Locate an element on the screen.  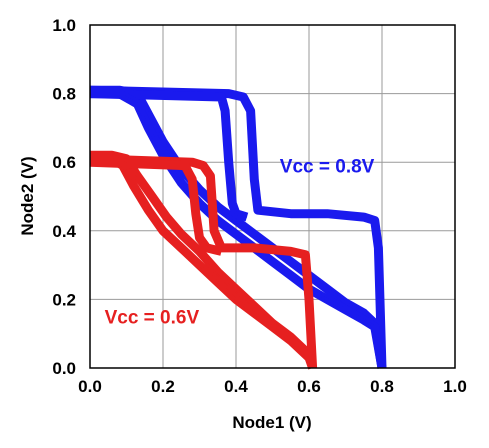
x-tick-label: 0.2 is located at coordinates (163, 386).